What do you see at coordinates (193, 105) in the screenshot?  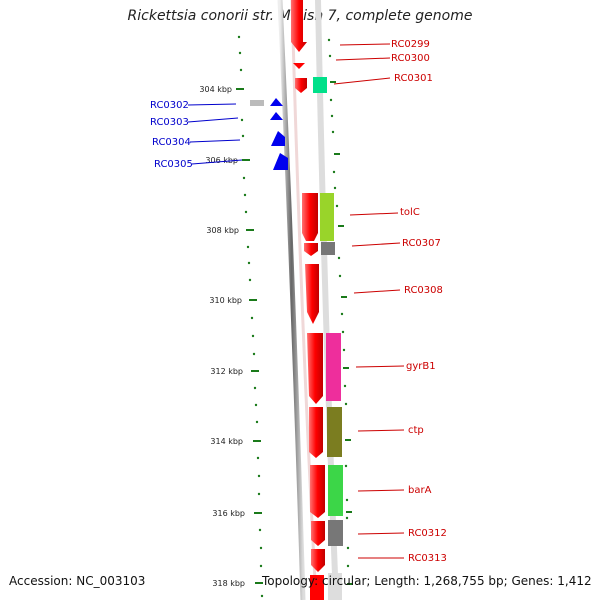 I see `gene-label-rc0302: RC0302` at bounding box center [193, 105].